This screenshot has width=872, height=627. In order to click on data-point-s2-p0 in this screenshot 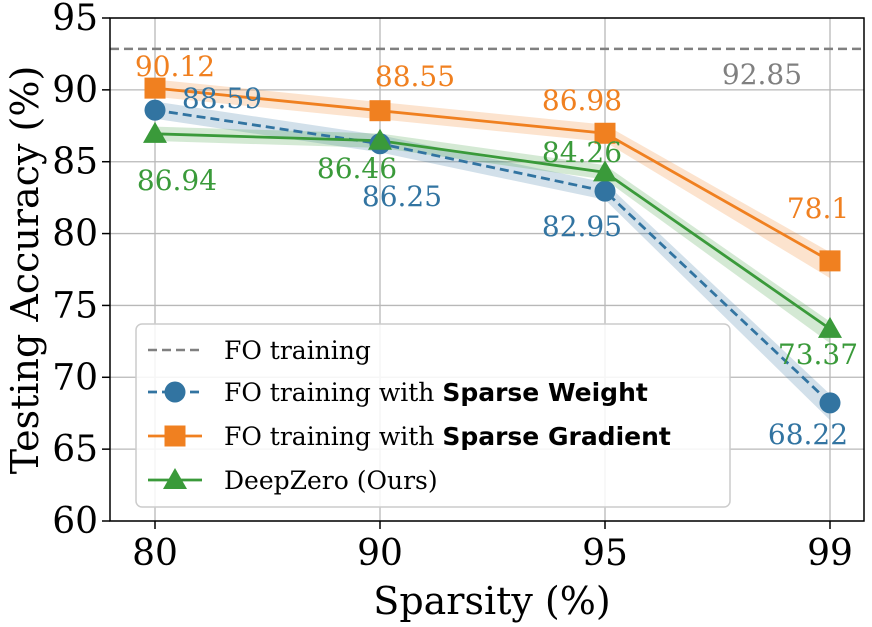, I will do `click(155, 132)`.